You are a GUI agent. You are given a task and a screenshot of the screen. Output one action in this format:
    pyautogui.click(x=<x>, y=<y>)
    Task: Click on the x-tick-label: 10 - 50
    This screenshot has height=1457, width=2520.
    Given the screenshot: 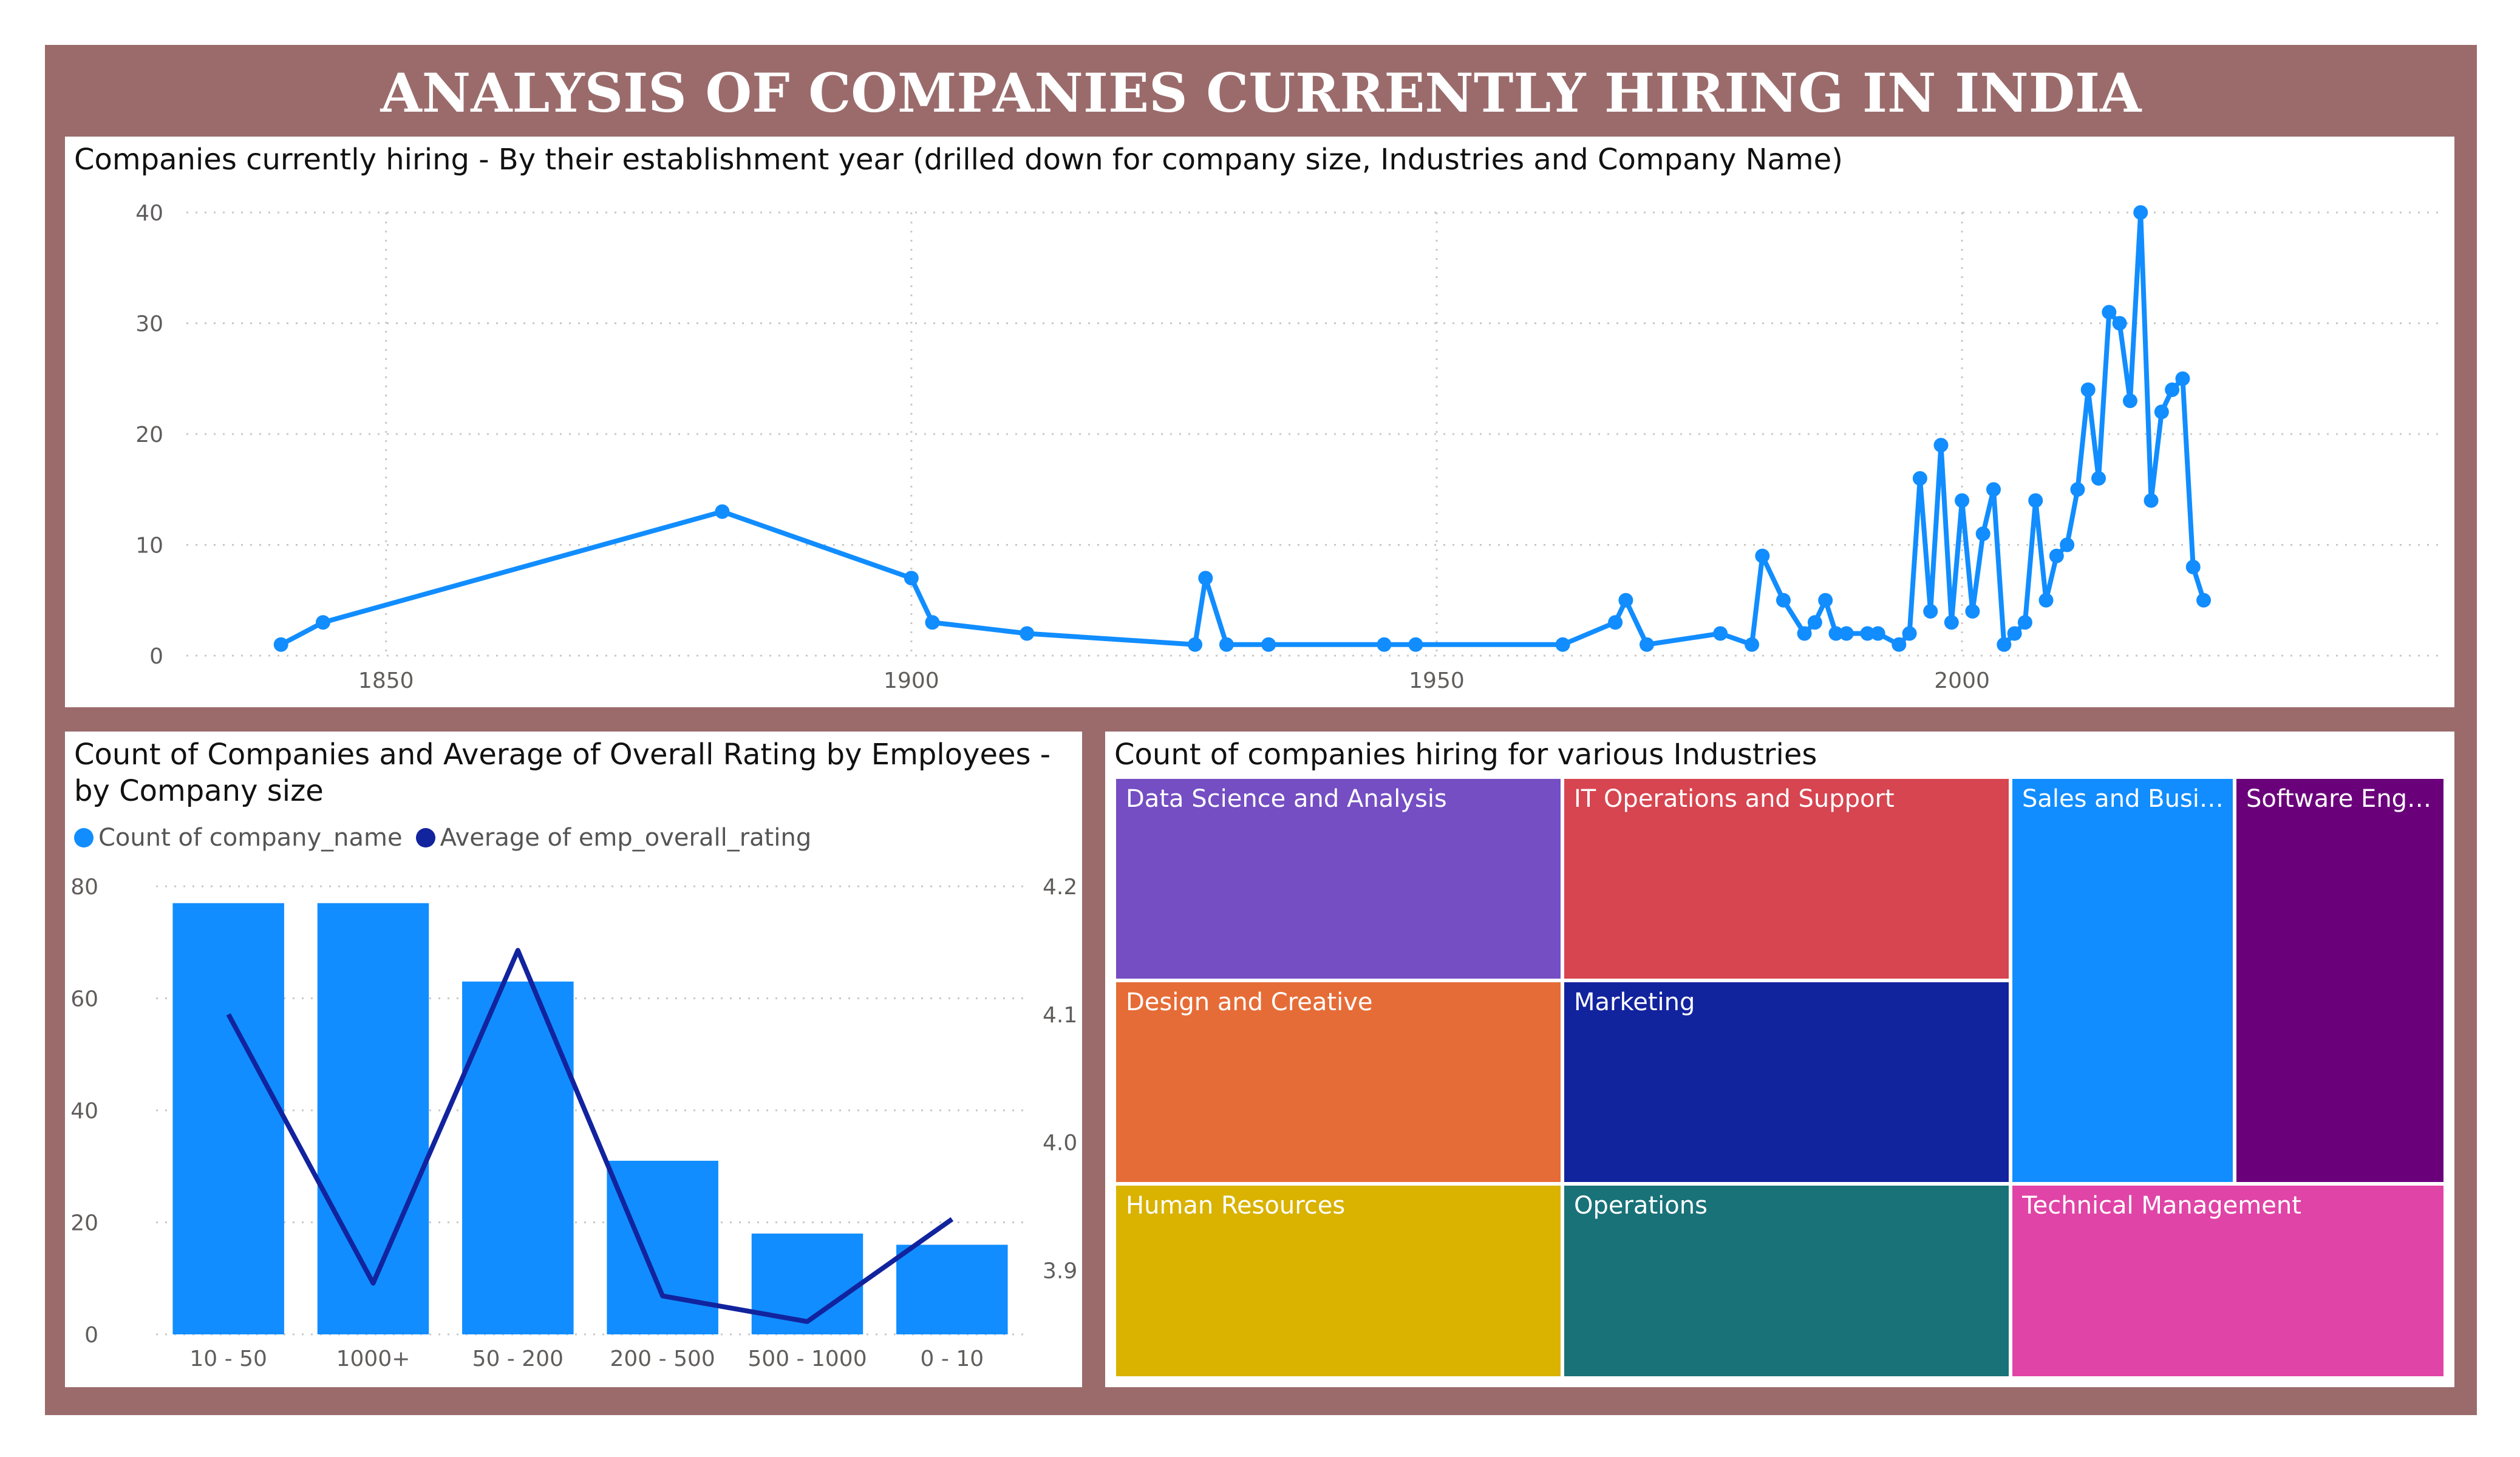 What is the action you would take?
    pyautogui.click(x=228, y=1359)
    